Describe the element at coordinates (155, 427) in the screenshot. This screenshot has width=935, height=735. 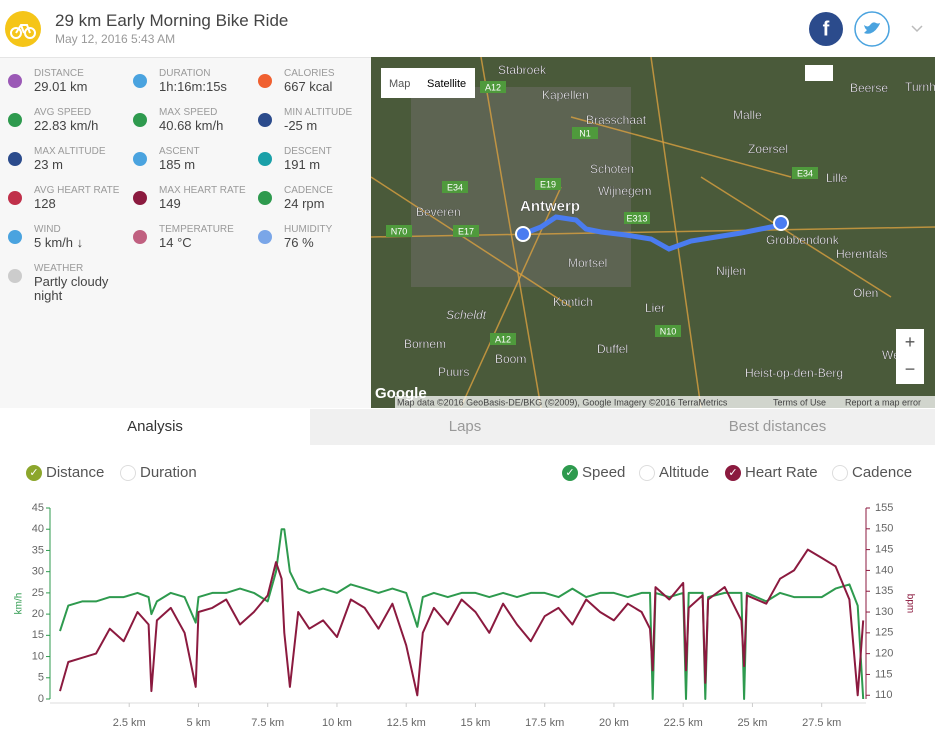
I see `tab: Analysis` at that location.